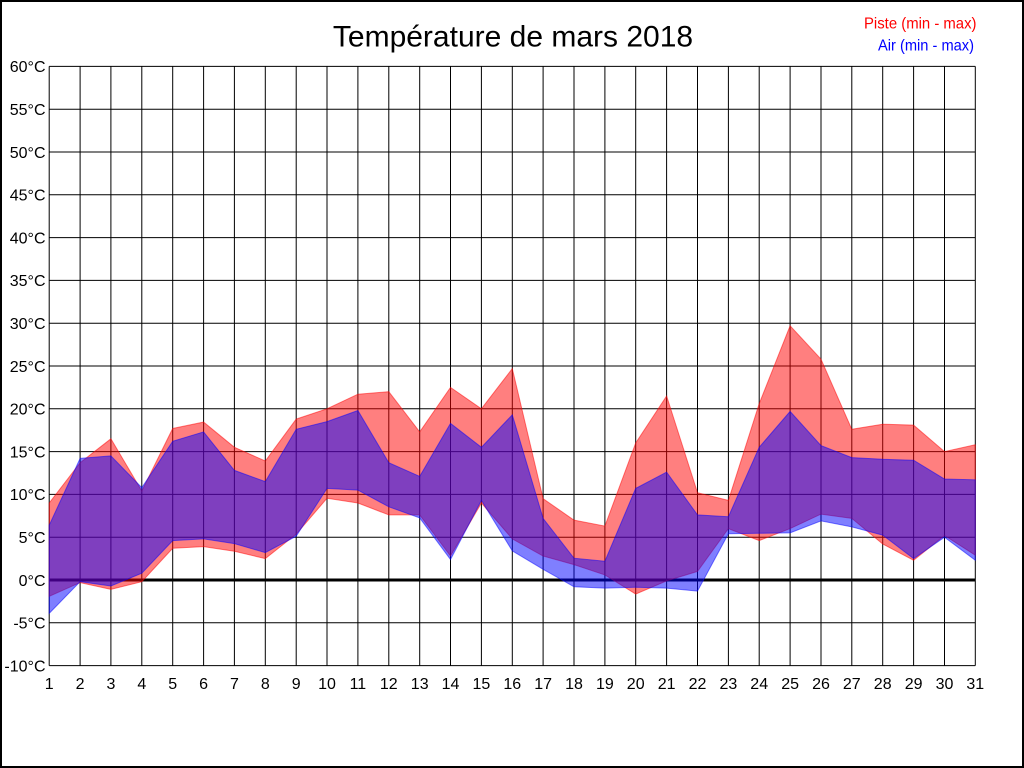 Image resolution: width=1024 pixels, height=768 pixels. What do you see at coordinates (512, 684) in the screenshot?
I see `svg-text: 16` at bounding box center [512, 684].